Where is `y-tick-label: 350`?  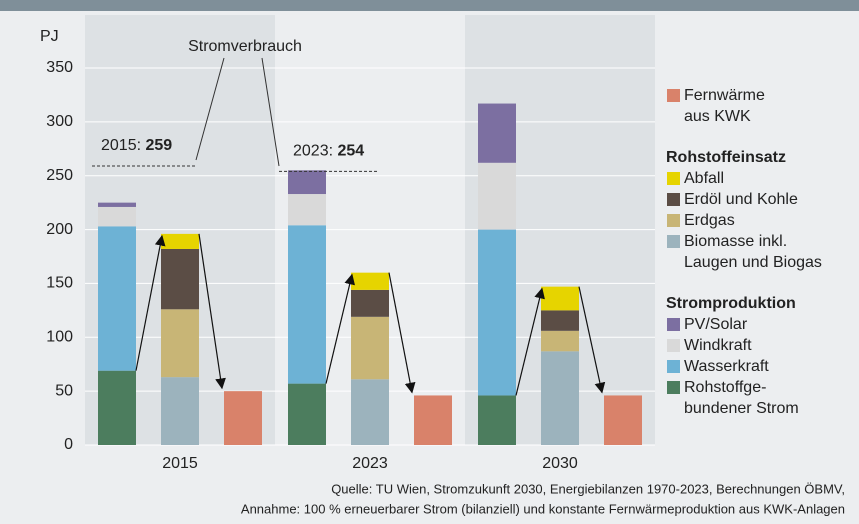 y-tick-label: 350 is located at coordinates (59, 67).